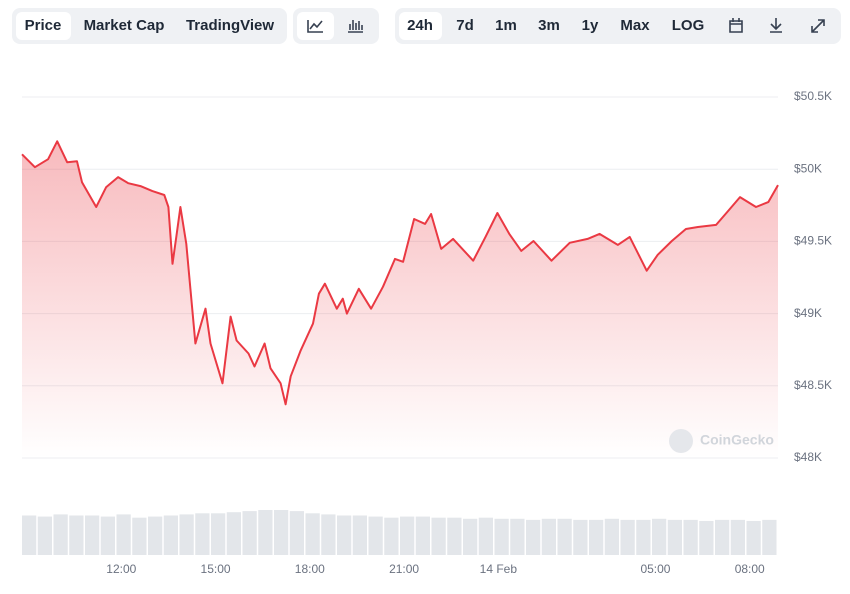 Image resolution: width=850 pixels, height=594 pixels. What do you see at coordinates (506, 25) in the screenshot?
I see `range-button: 1m` at bounding box center [506, 25].